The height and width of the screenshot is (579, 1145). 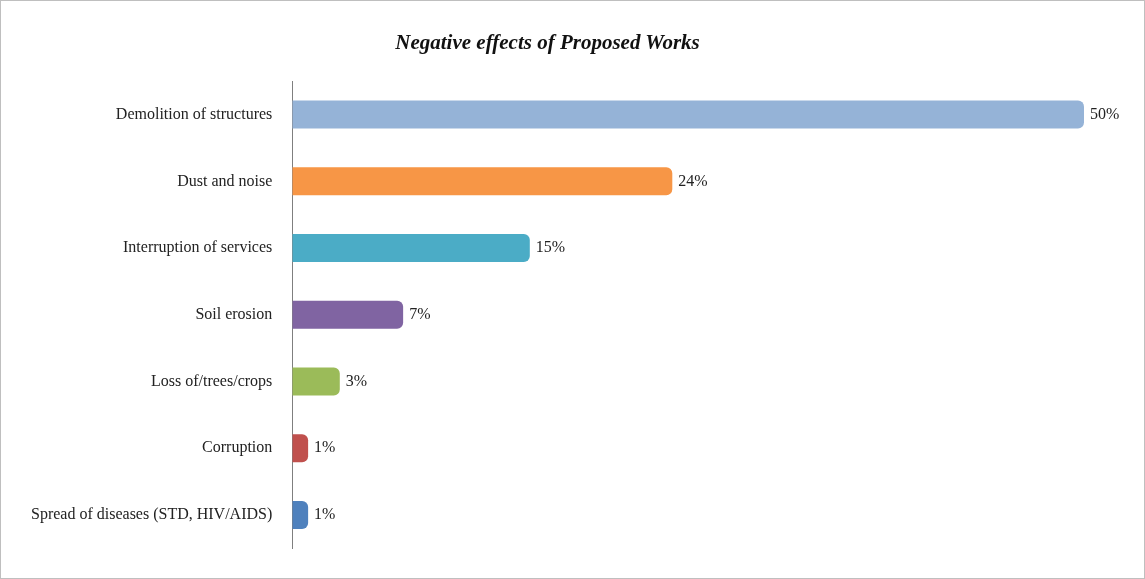 What do you see at coordinates (151, 514) in the screenshot?
I see `y-tick-label: Spread of diseases (STD, HIV/AIDS)` at bounding box center [151, 514].